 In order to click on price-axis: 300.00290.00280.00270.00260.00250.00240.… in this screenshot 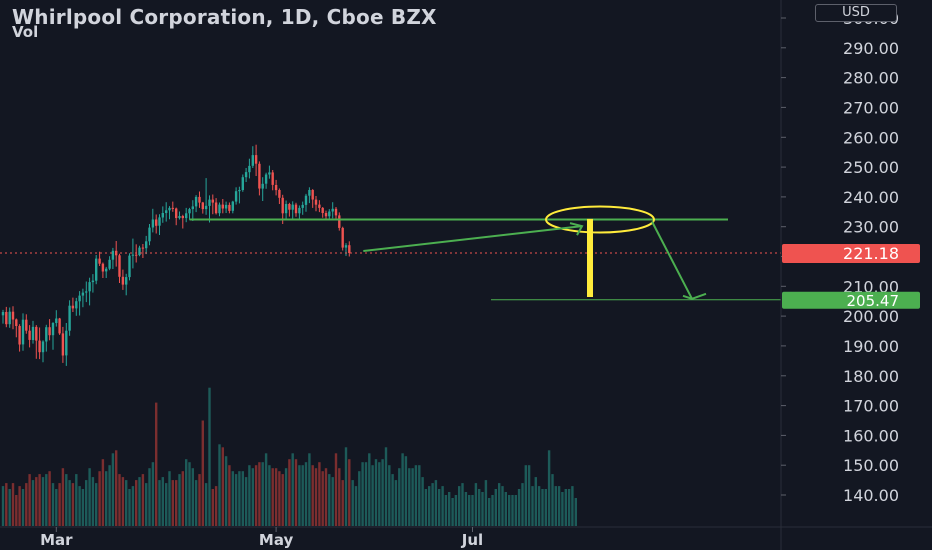, I will do `click(850, 257)`.